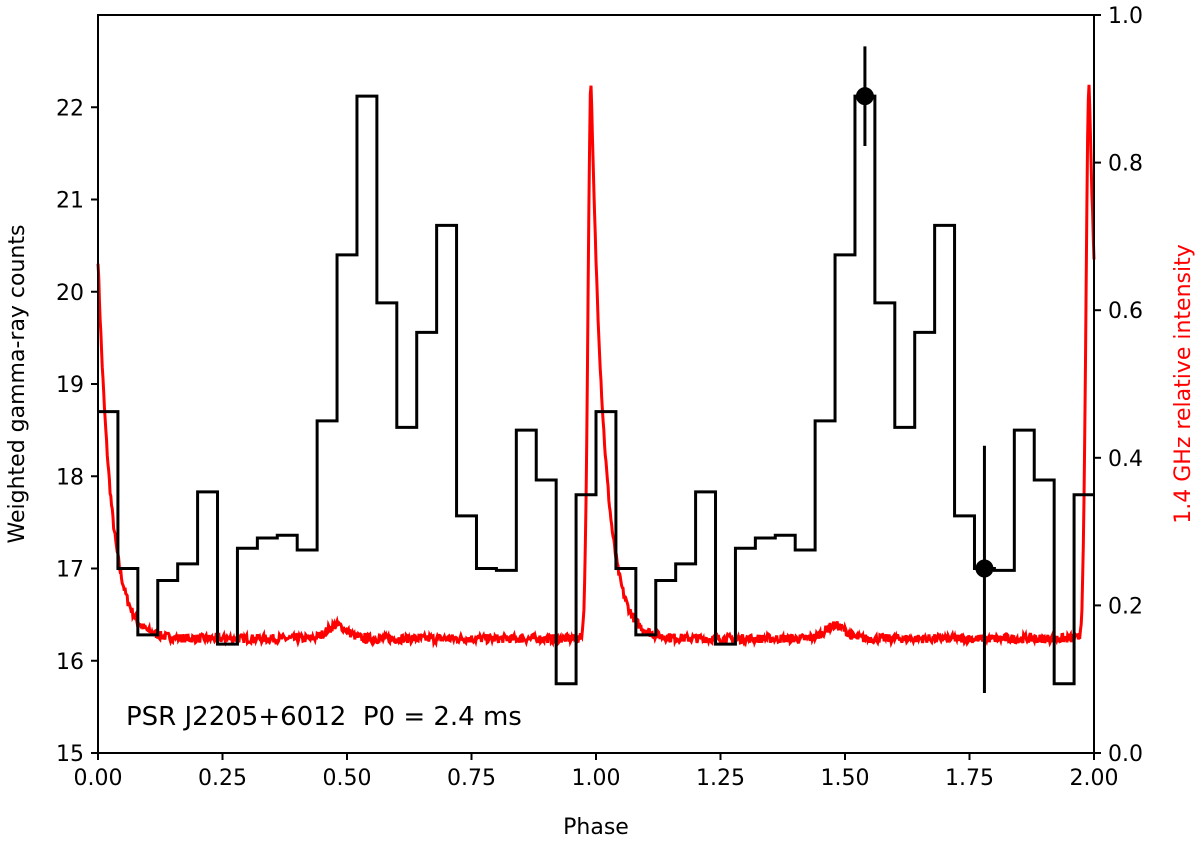 The height and width of the screenshot is (847, 1200). What do you see at coordinates (98, 778) in the screenshot?
I see `x-tick-label: 0.00` at bounding box center [98, 778].